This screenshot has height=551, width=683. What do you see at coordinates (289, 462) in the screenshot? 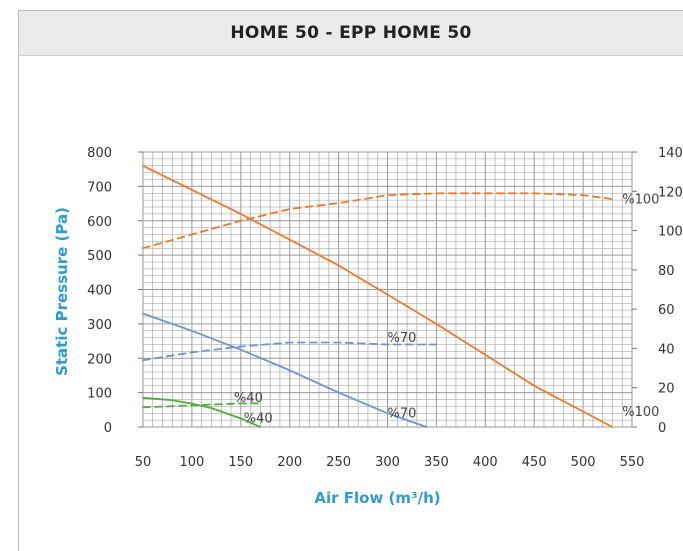
I see `x-tick-label: 200` at bounding box center [289, 462].